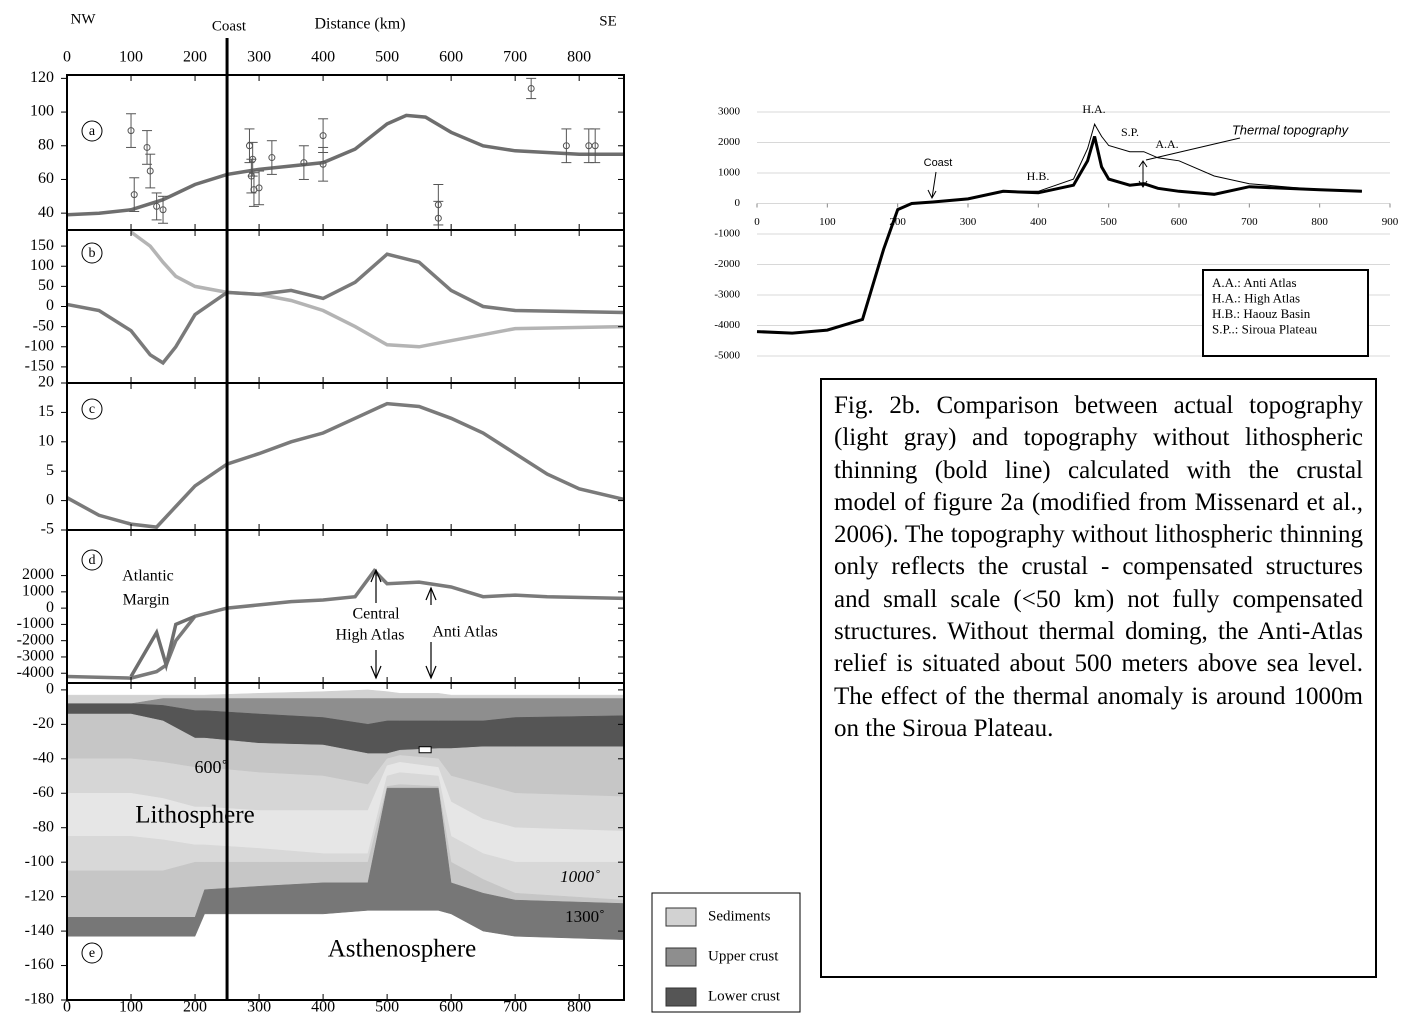 The image size is (1415, 1016). I want to click on y-tick-label: 60, so click(46, 178).